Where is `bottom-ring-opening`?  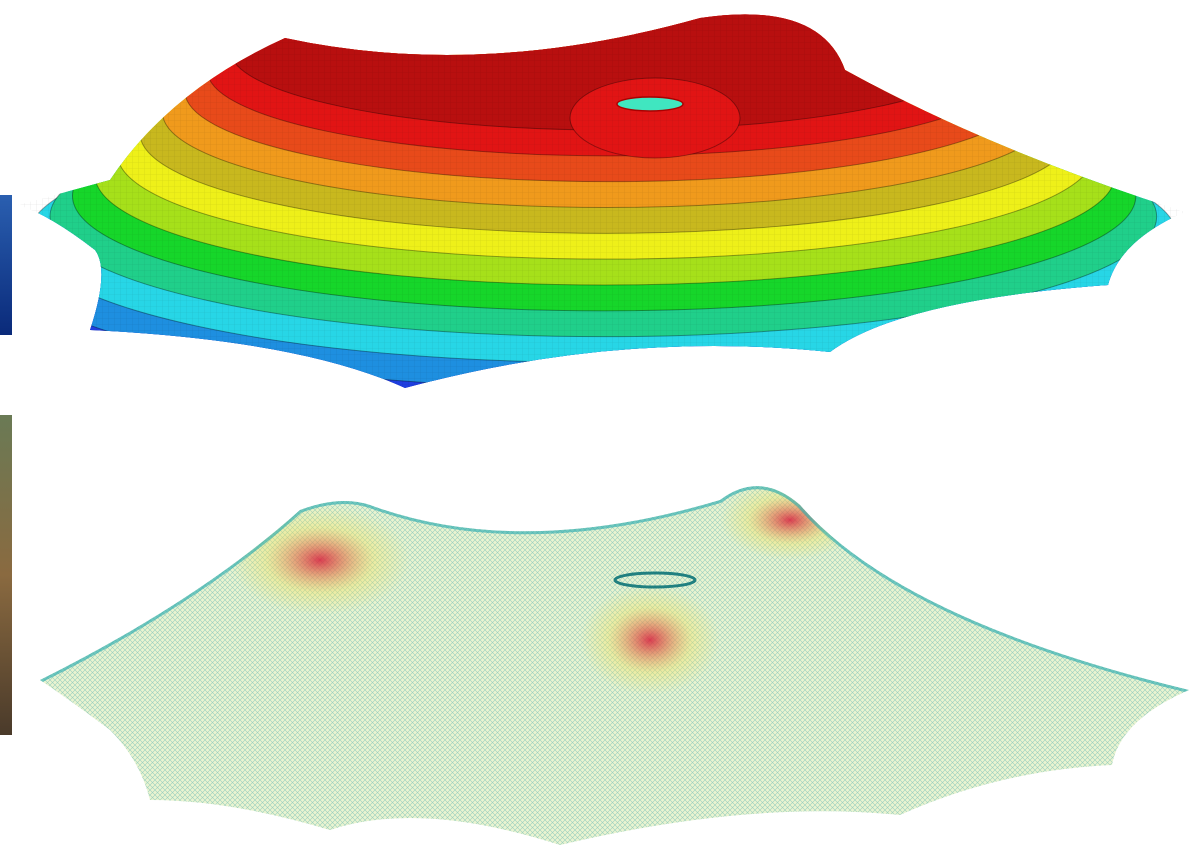
bottom-ring-opening is located at coordinates (655, 580).